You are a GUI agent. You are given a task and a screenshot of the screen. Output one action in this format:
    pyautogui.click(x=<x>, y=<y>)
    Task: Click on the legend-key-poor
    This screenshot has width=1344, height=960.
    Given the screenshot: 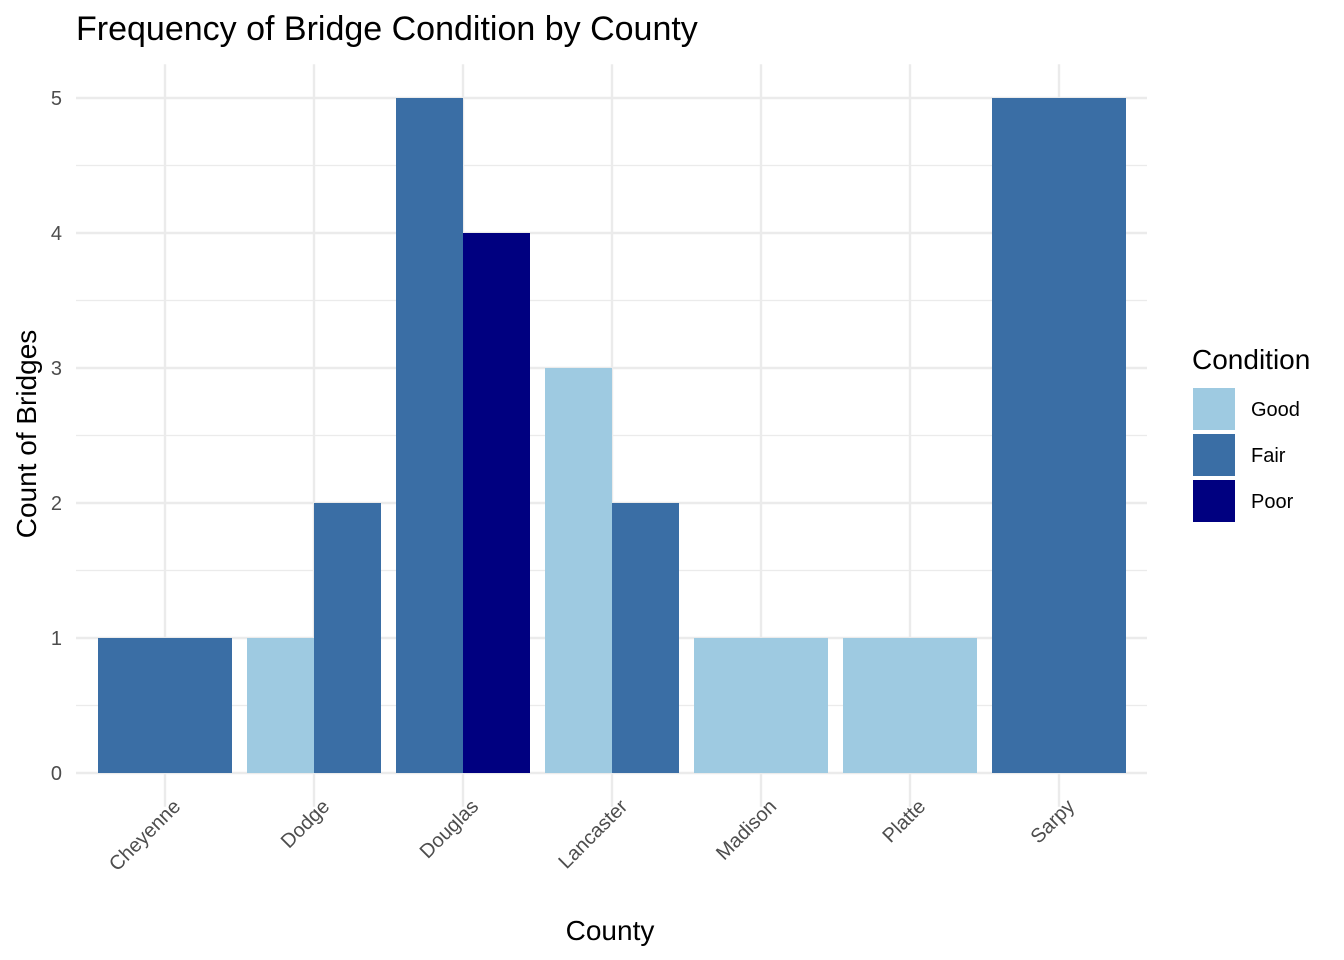 What is the action you would take?
    pyautogui.click(x=1214, y=501)
    